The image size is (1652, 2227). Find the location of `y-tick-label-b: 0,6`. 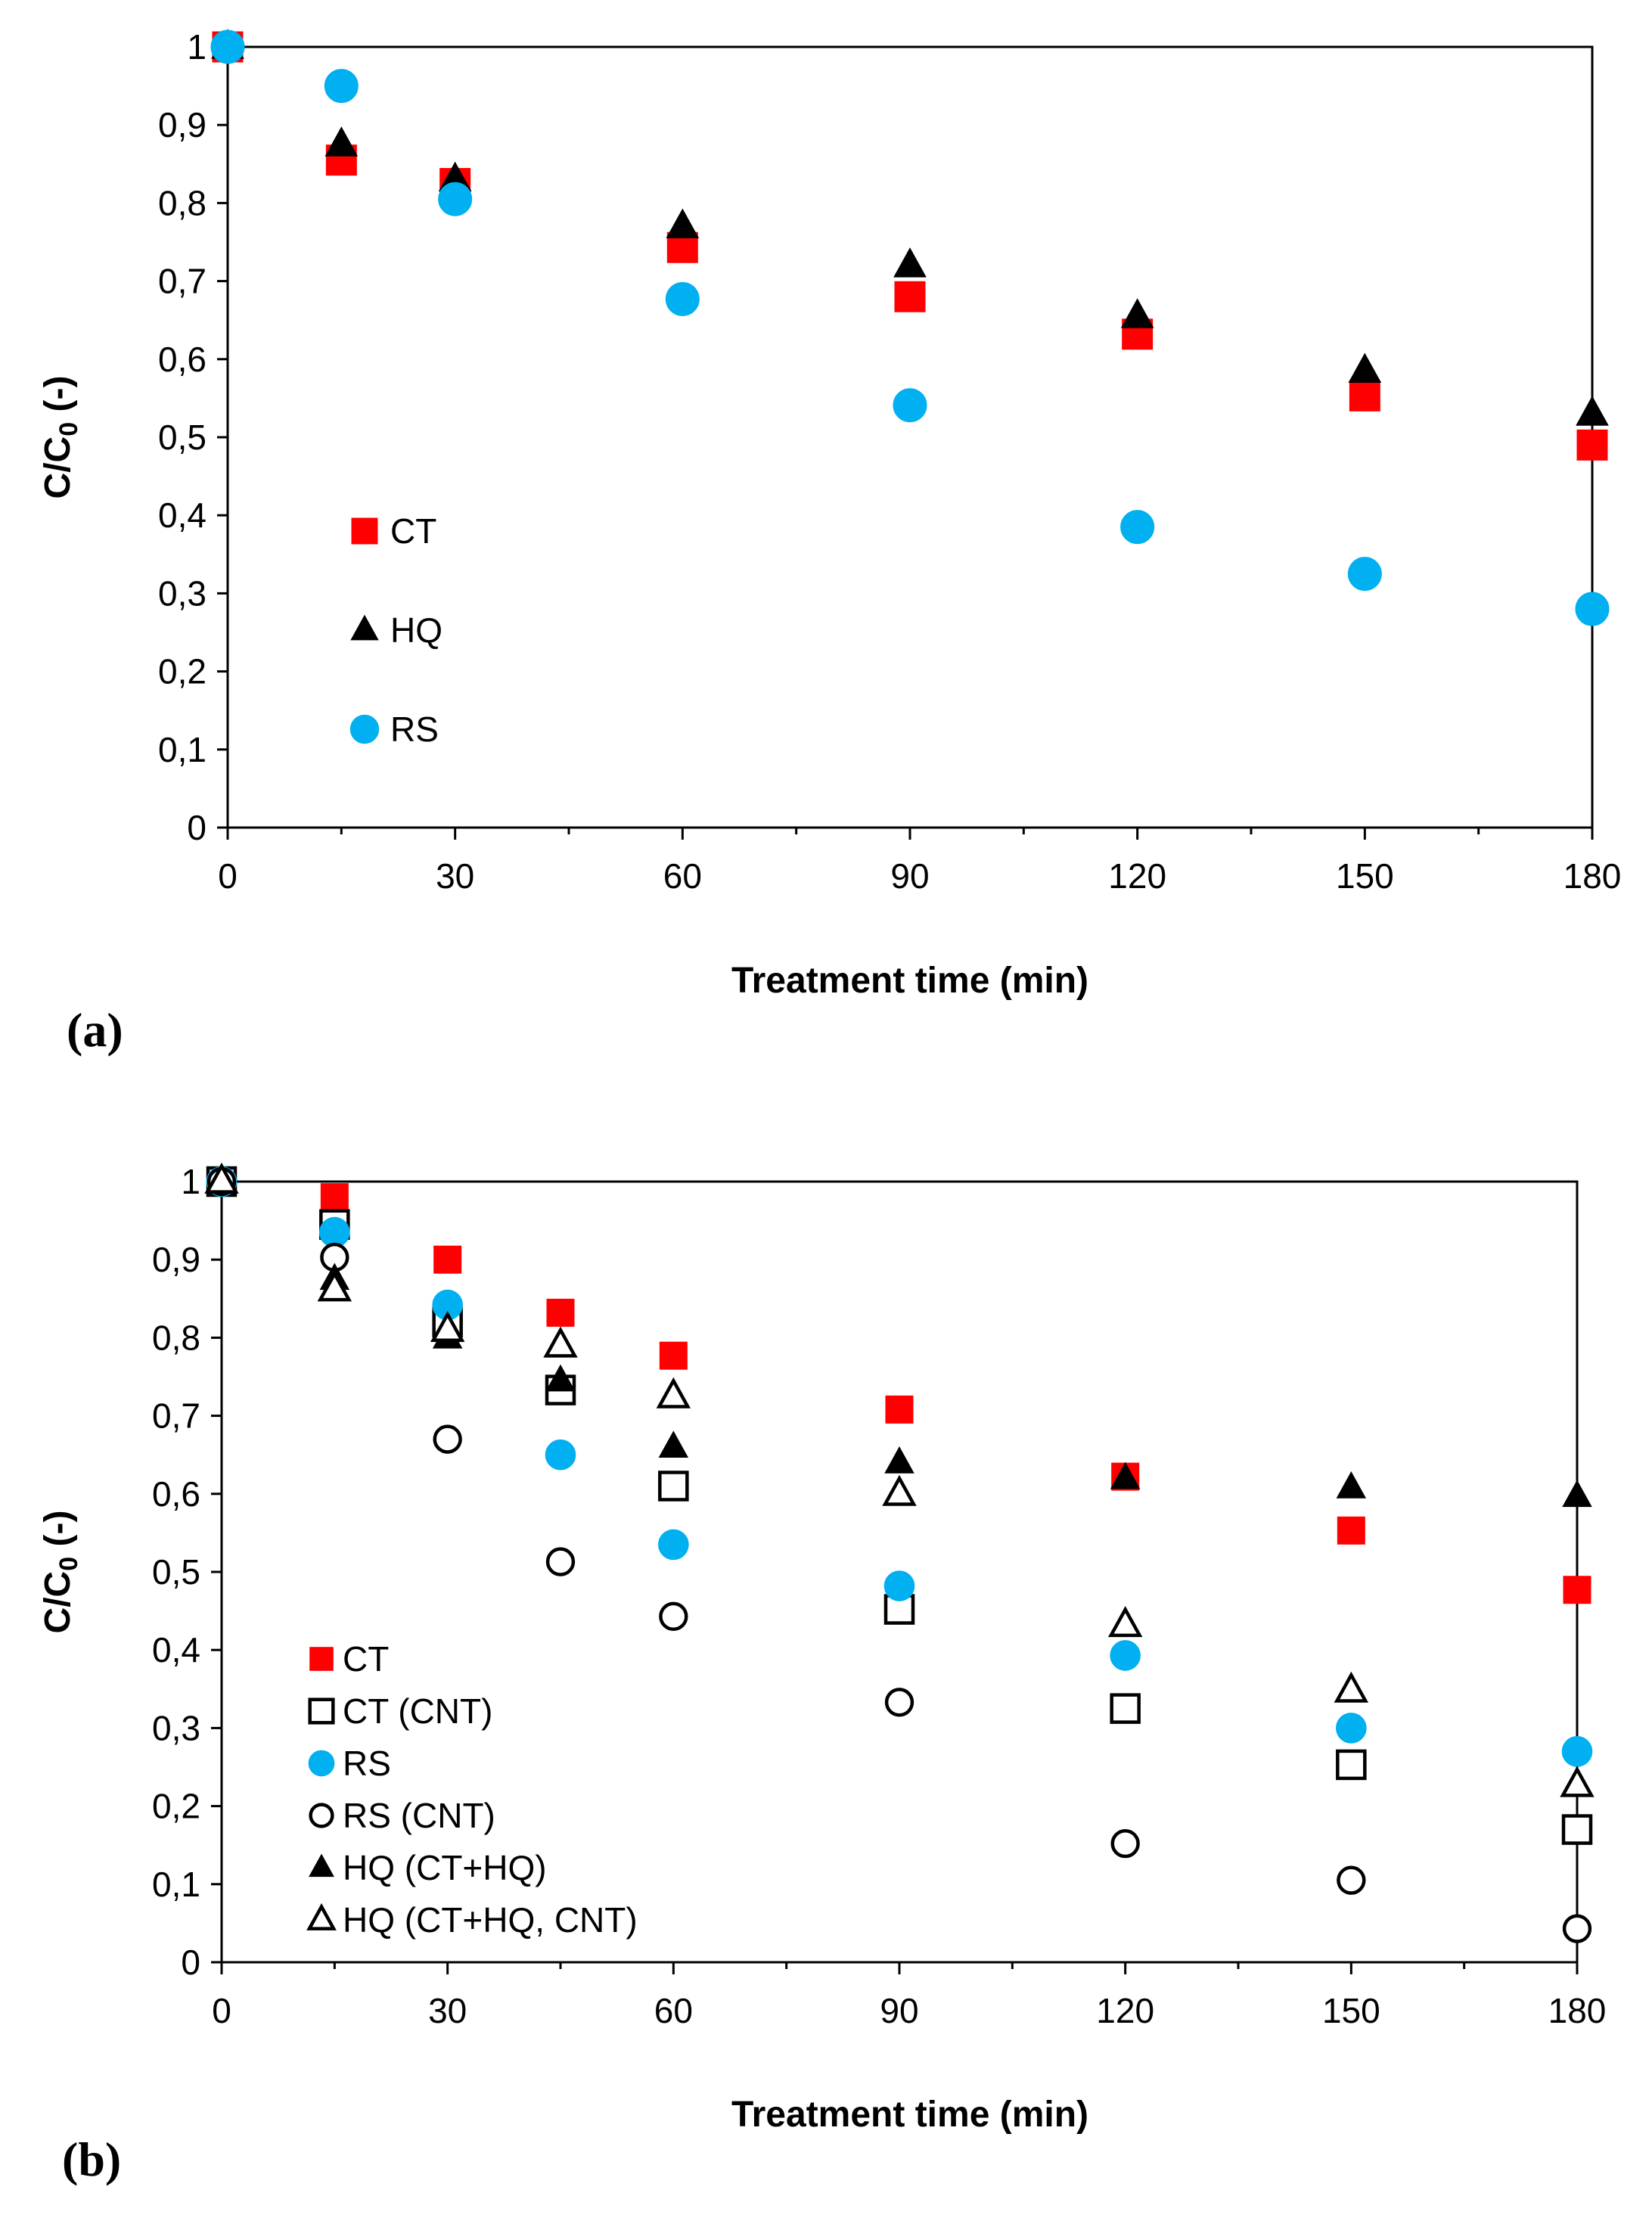

y-tick-label-b: 0,6 is located at coordinates (176, 1494).